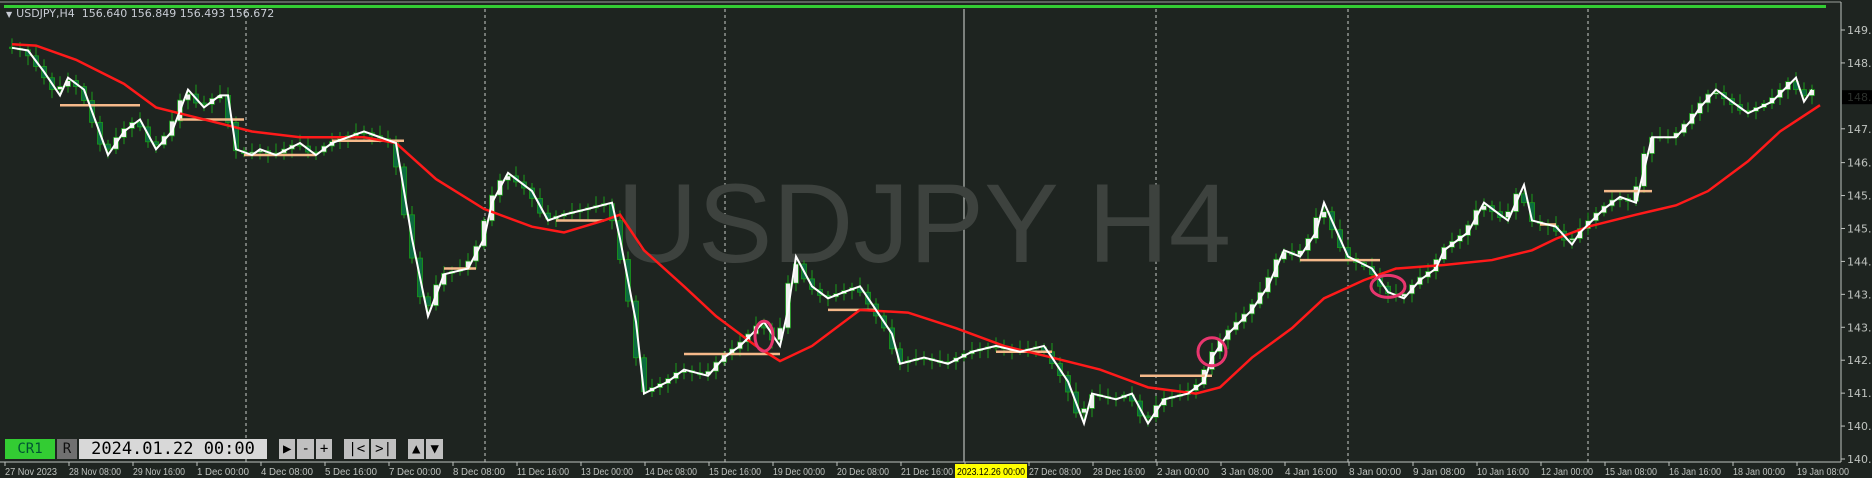  I want to click on time-label: 14 Dec 08:00, so click(671, 472).